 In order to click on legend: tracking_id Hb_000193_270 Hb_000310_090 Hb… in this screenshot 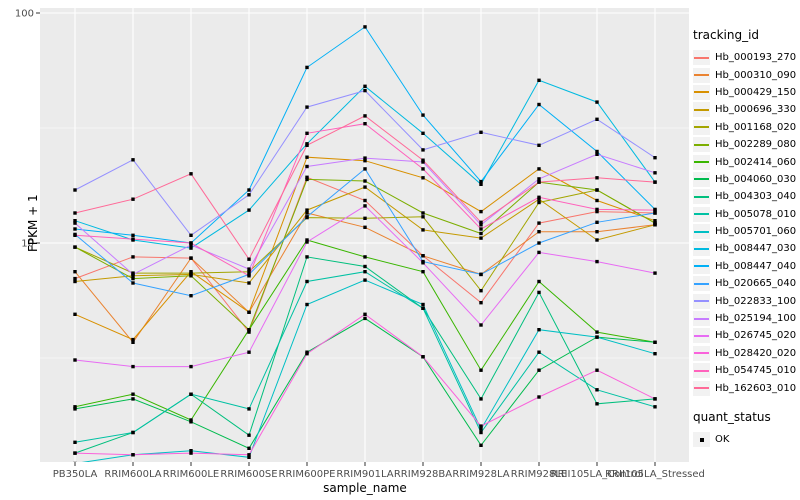, I will do `click(746, 238)`.